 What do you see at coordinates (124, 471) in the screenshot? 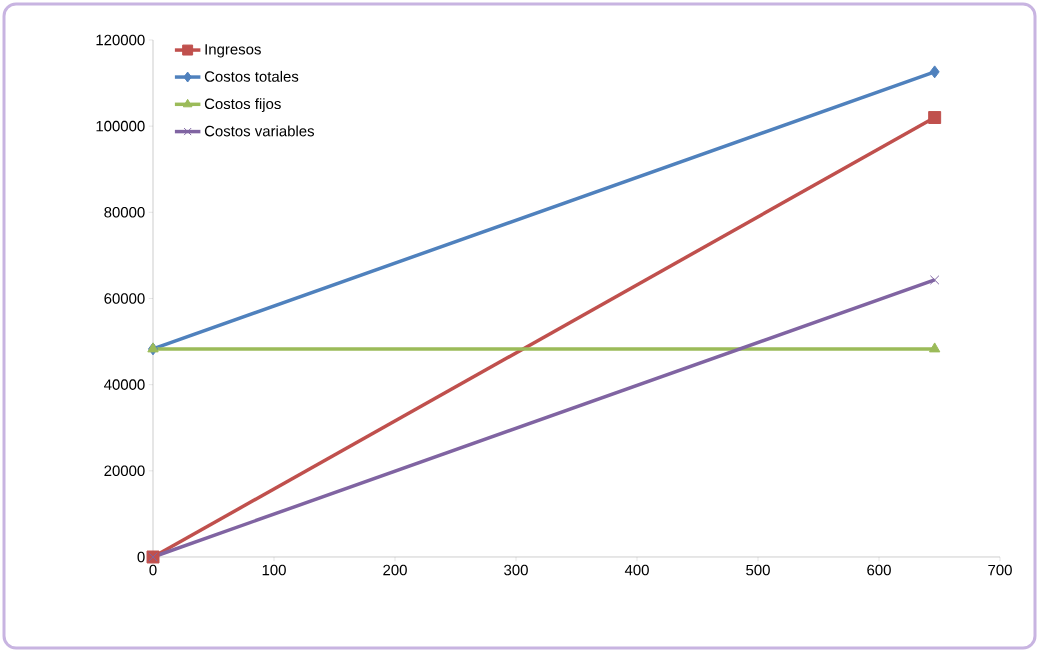
I see `y-tick-label: 20000` at bounding box center [124, 471].